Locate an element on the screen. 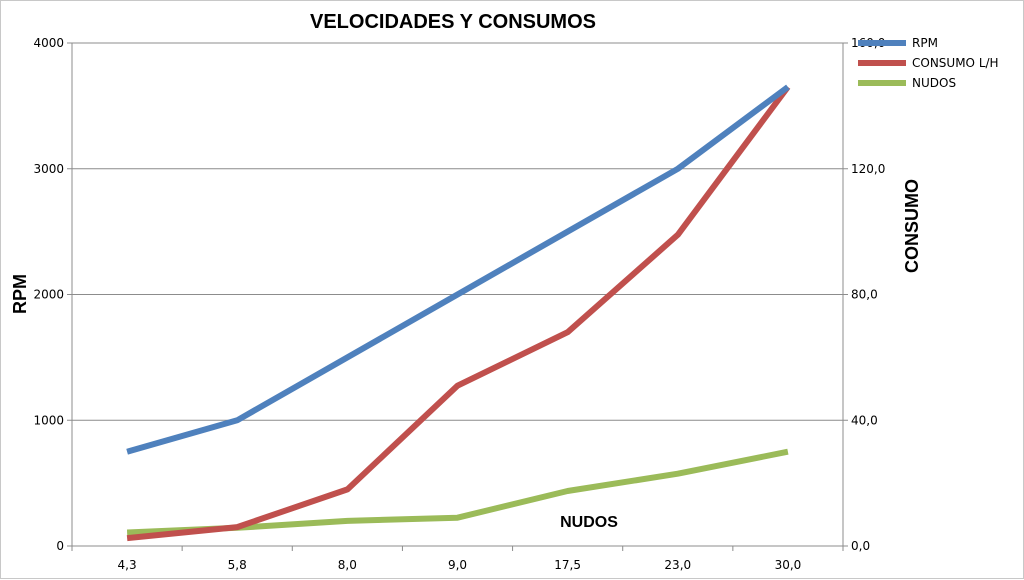  y2-tick-label: 40,0 is located at coordinates (864, 420).